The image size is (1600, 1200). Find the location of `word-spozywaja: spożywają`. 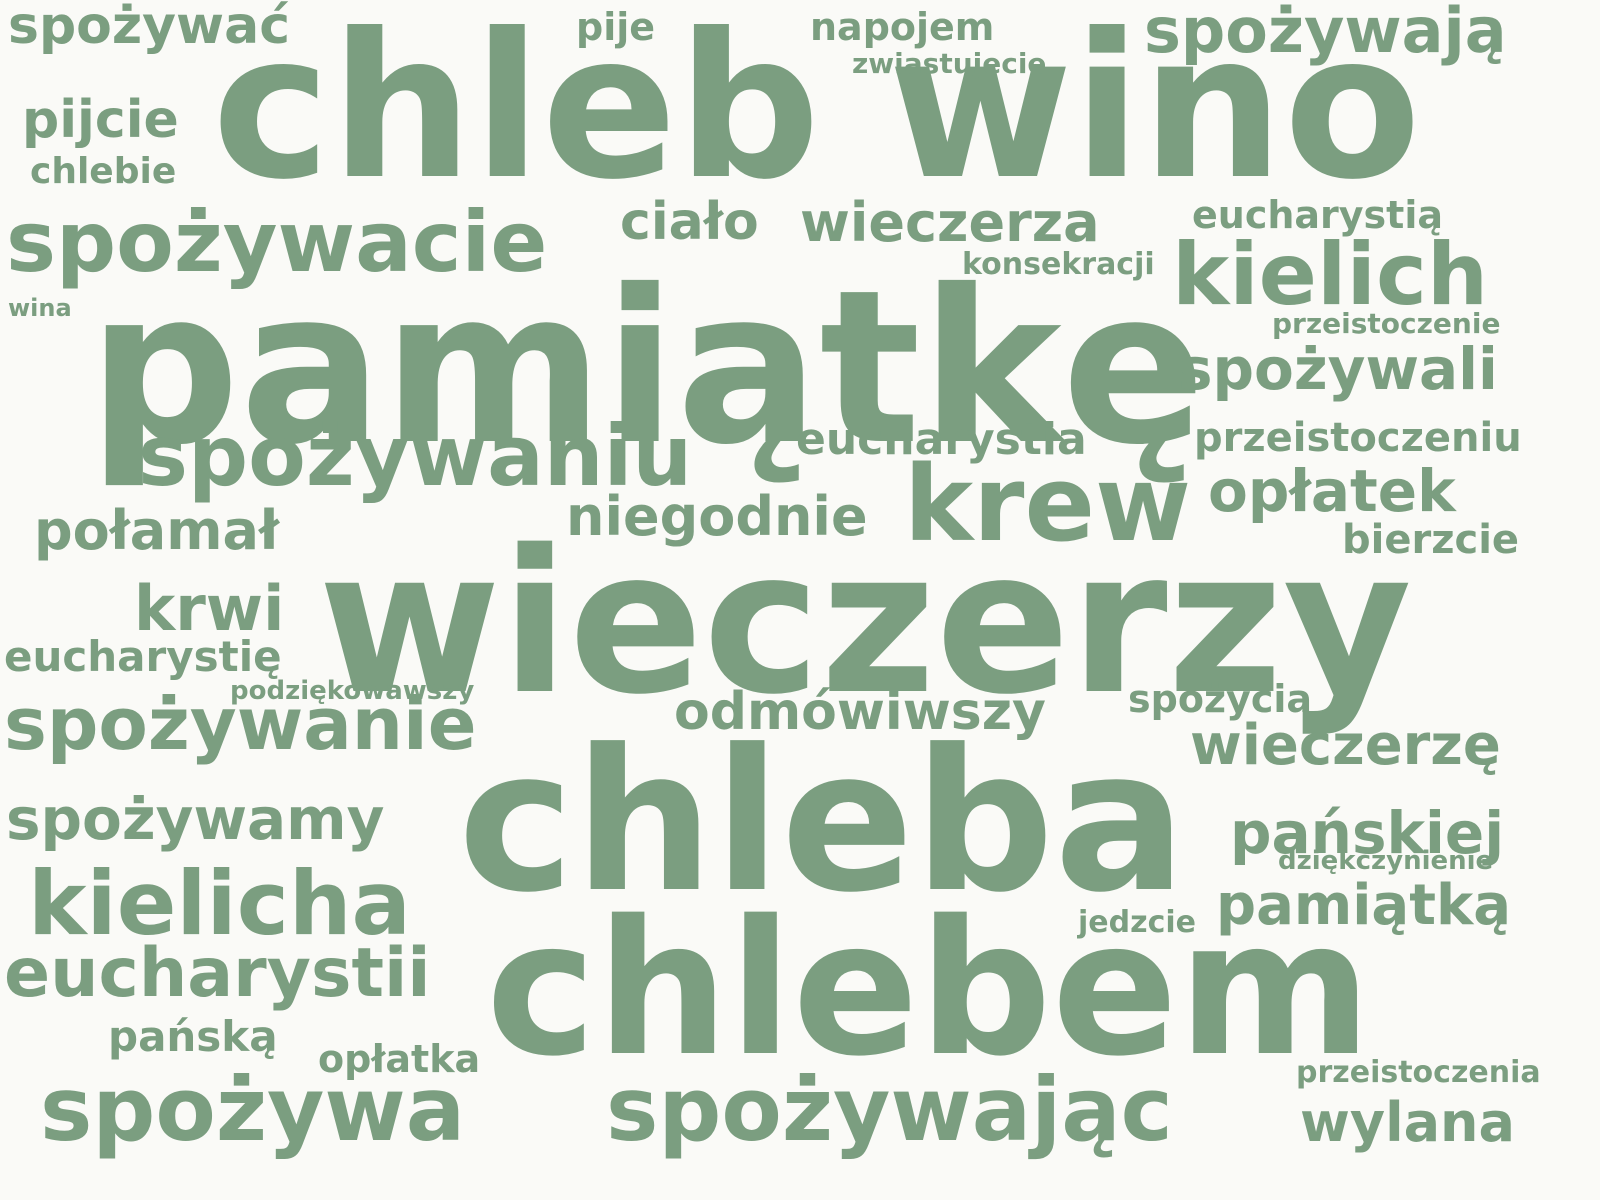

word-spozywaja: spożywają is located at coordinates (1325, 33).